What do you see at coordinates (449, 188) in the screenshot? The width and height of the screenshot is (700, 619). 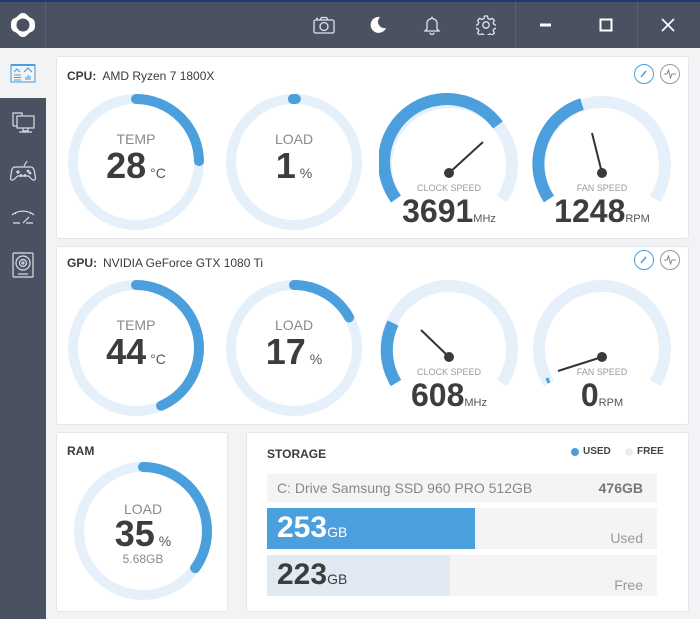 I see `cpu-clock-label: CLOCK SPEED` at bounding box center [449, 188].